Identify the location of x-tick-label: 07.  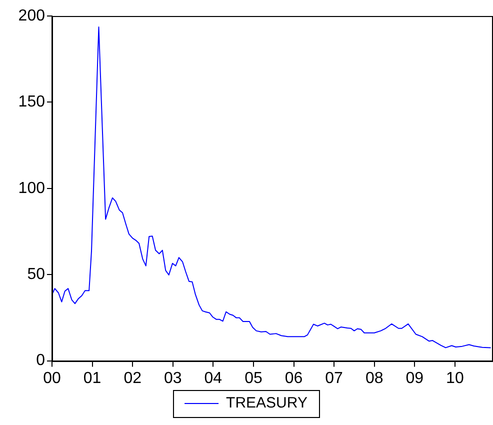
(334, 378).